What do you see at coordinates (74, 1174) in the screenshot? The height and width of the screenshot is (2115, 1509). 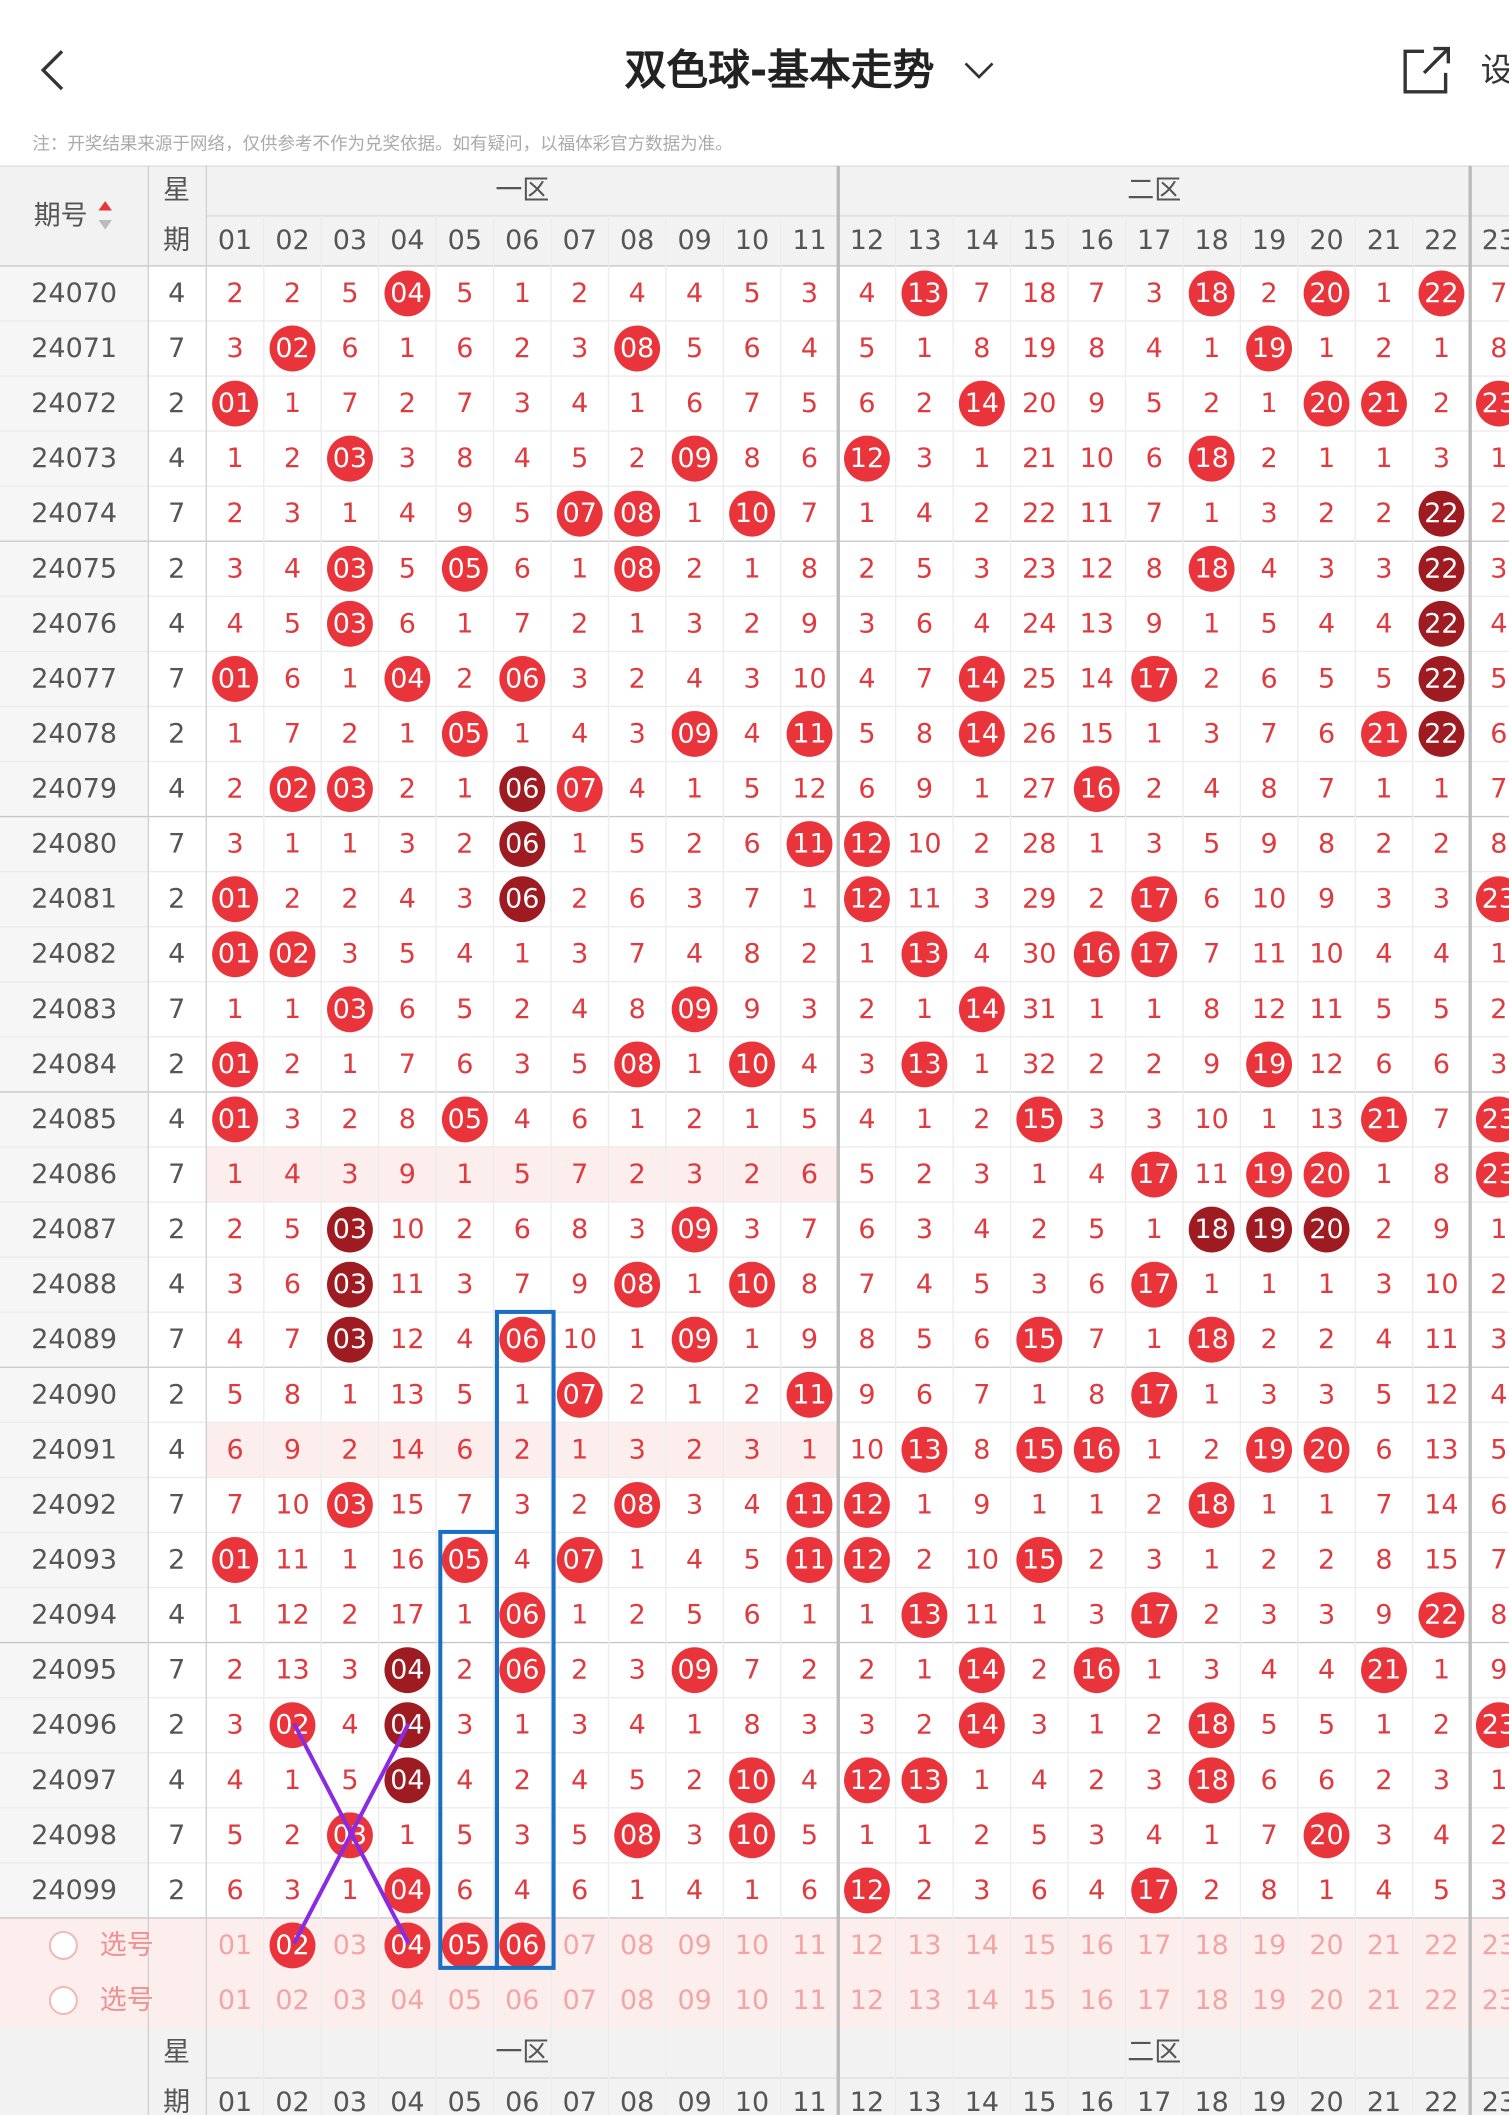 I see `period: 24086` at bounding box center [74, 1174].